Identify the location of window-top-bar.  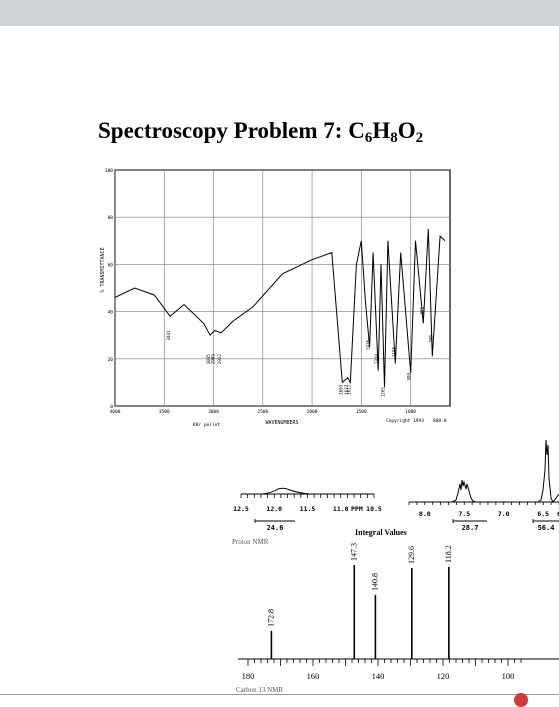
(279, 13).